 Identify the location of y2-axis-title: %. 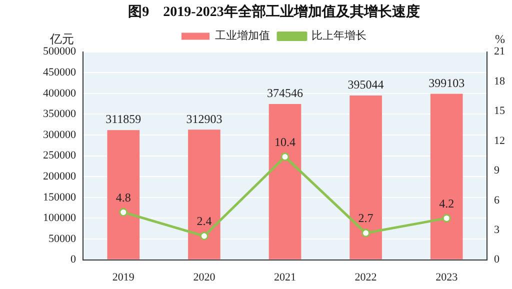
(500, 39).